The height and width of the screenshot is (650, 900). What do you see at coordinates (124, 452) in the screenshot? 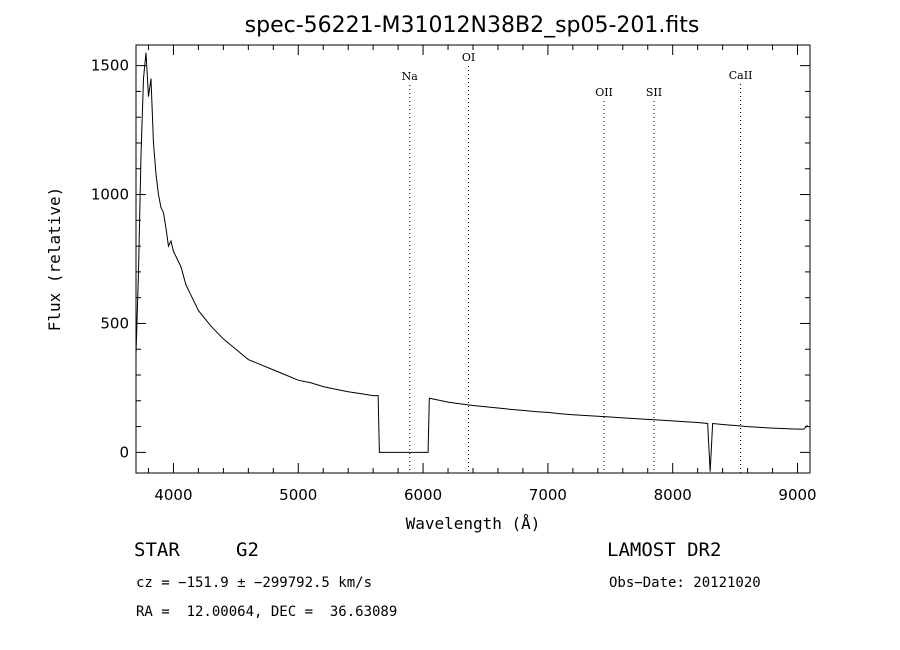
I see `y-tick-label: 0` at bounding box center [124, 452].